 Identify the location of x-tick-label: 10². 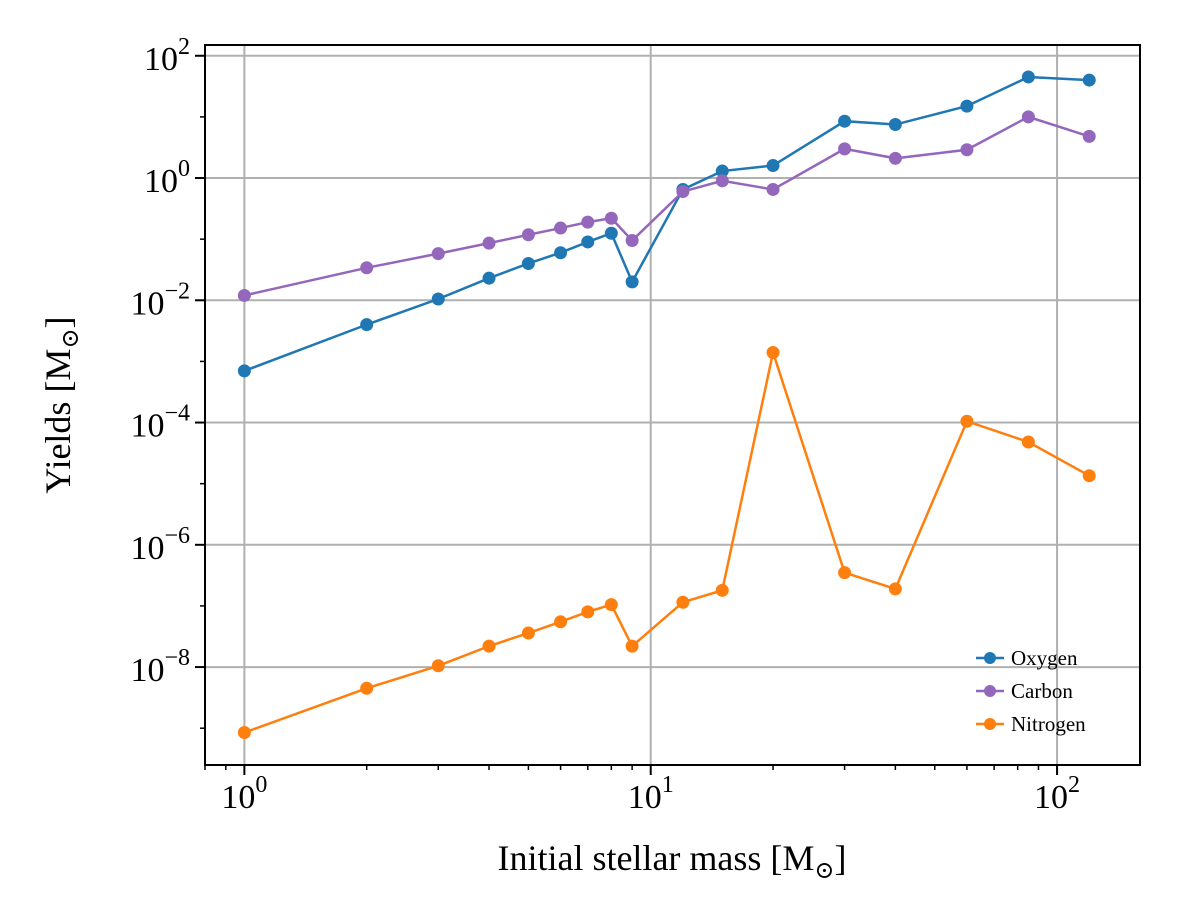
(1057, 794).